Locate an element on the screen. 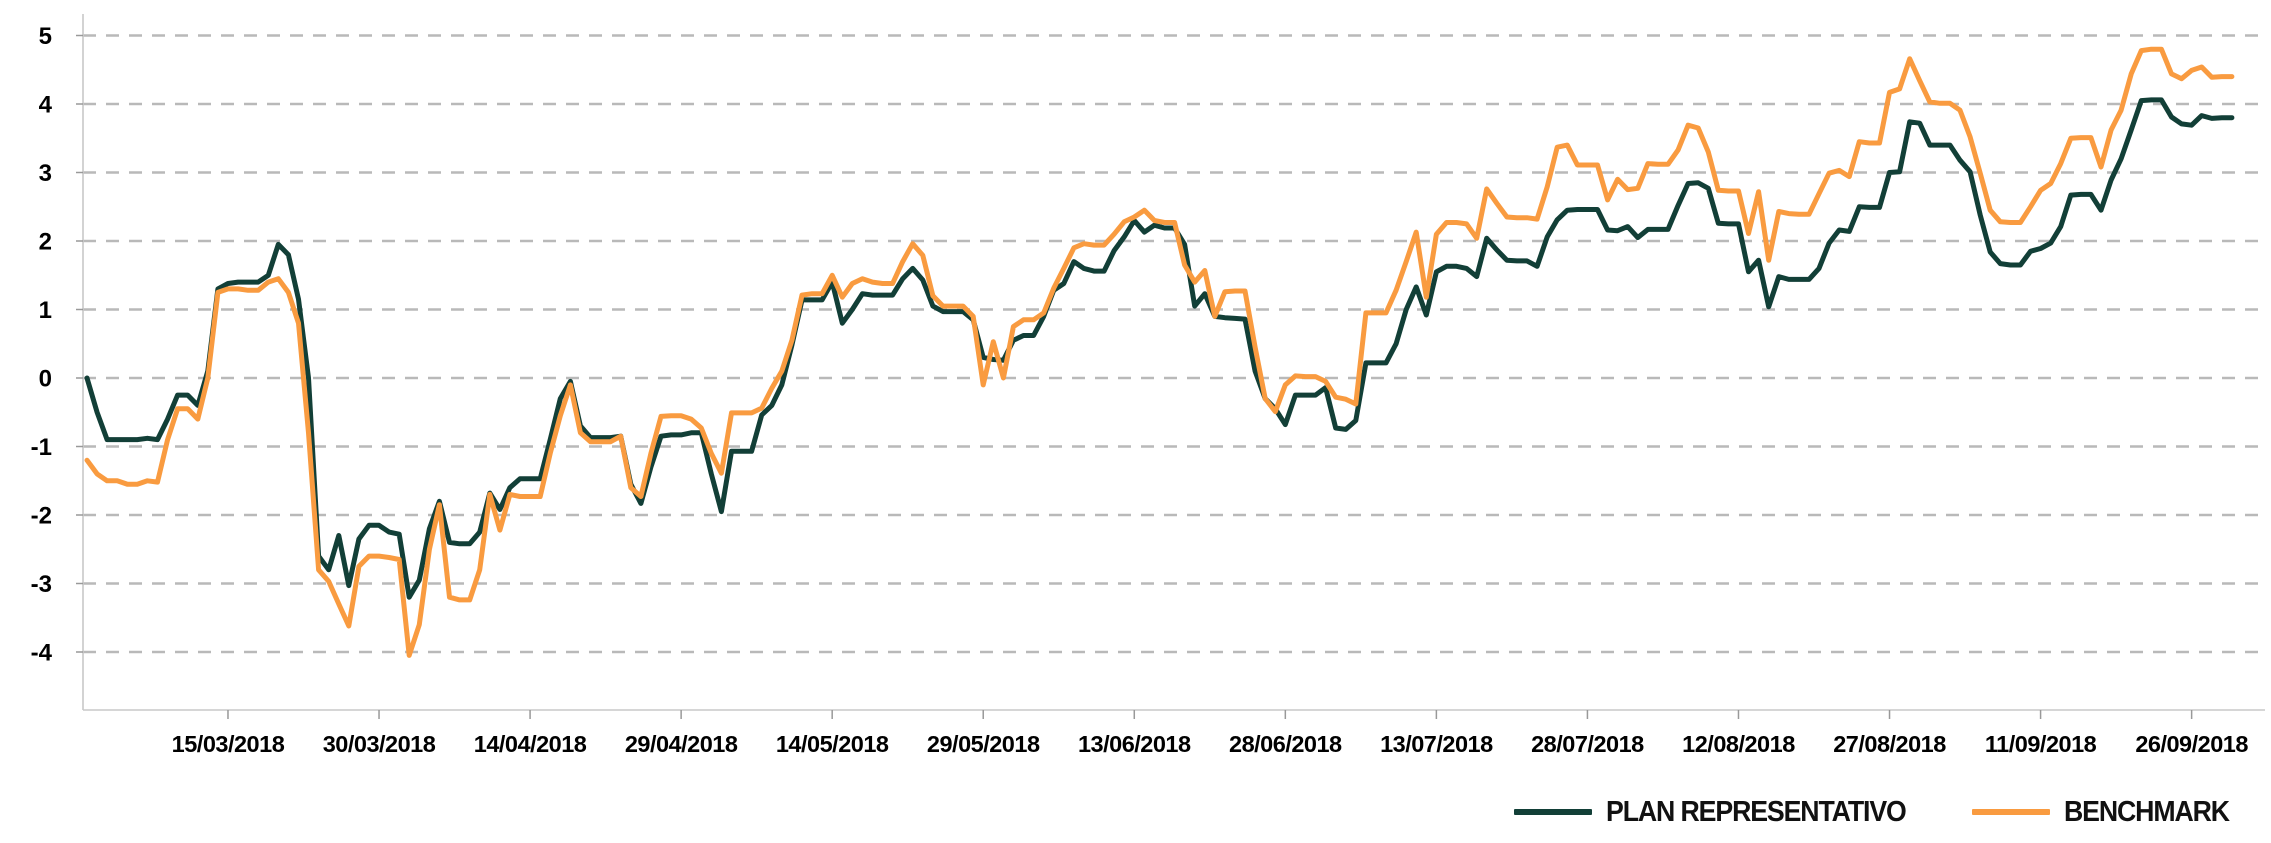 The height and width of the screenshot is (843, 2271). legend-item-plan-representativo: PLAN REPRESENTATIVO is located at coordinates (1722, 812).